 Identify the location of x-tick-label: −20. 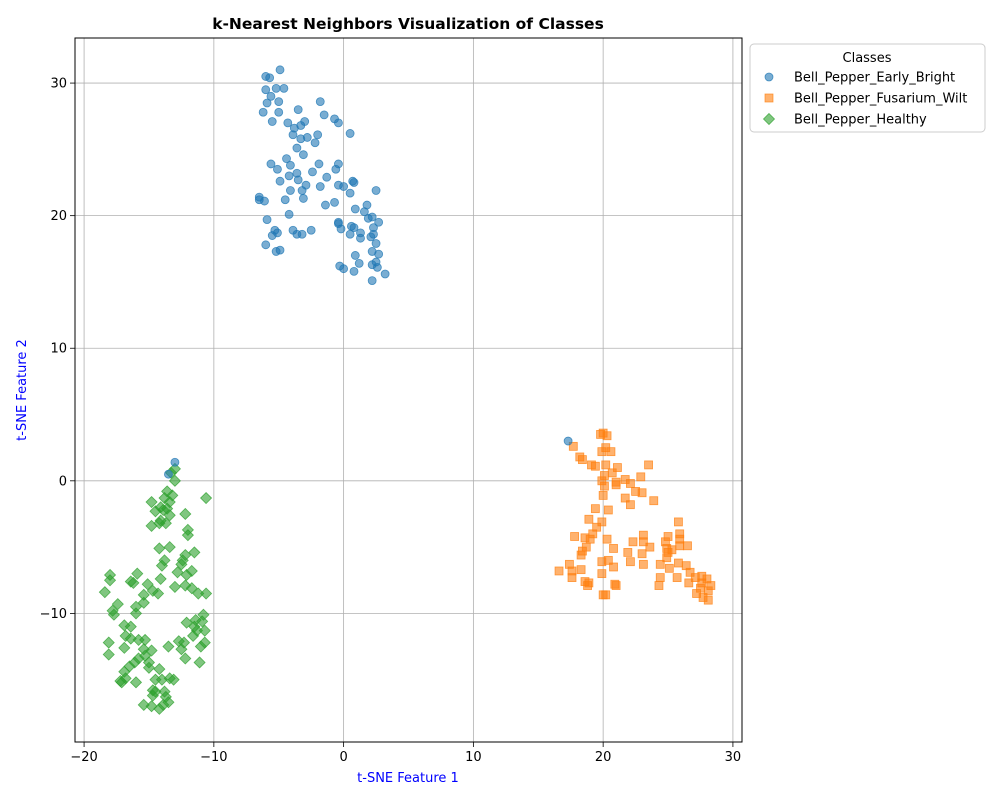
(83, 757).